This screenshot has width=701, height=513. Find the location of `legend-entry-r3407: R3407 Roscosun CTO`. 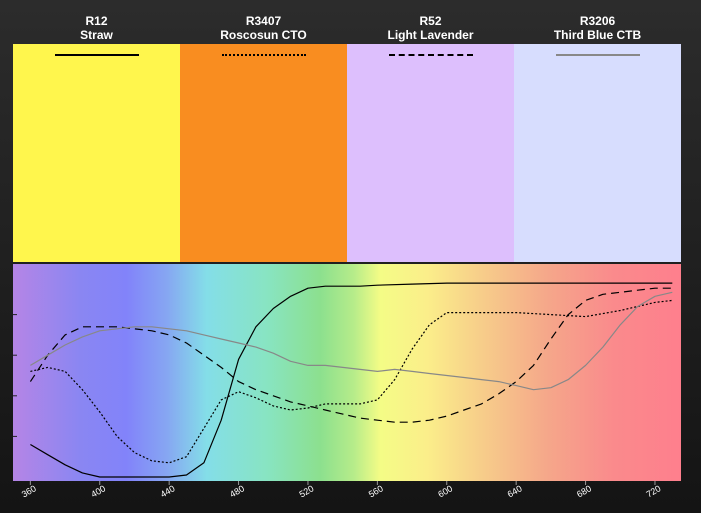

legend-entry-r3407: R3407 Roscosun CTO is located at coordinates (263, 28).